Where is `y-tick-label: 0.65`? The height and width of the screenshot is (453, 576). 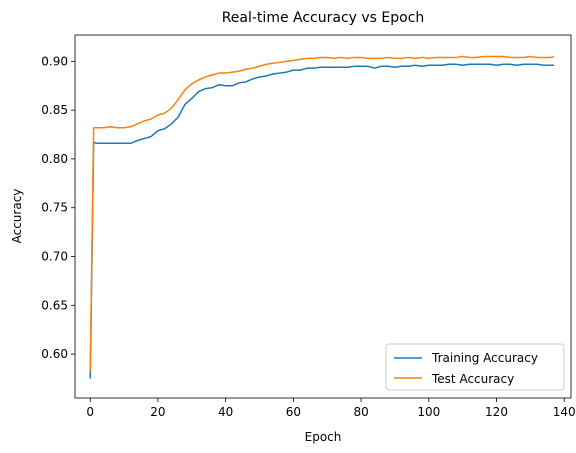
y-tick-label: 0.65 is located at coordinates (54, 305).